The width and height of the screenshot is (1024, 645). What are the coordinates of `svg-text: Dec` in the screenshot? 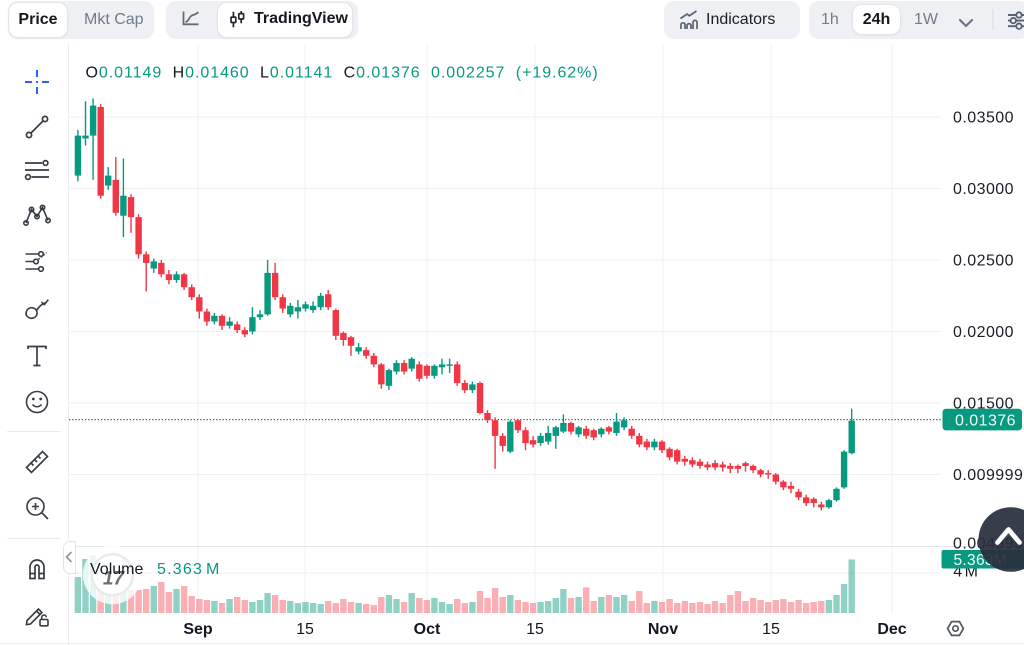 It's located at (891, 629).